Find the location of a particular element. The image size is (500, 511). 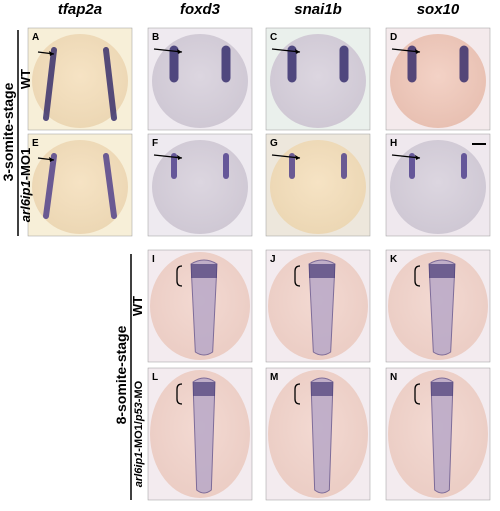

panel-letter: I is located at coordinates (153, 259).